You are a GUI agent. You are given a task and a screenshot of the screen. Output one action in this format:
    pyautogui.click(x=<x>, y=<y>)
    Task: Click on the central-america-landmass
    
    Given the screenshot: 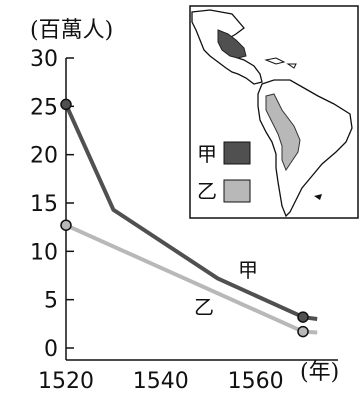 What is the action you would take?
    pyautogui.click(x=227, y=47)
    